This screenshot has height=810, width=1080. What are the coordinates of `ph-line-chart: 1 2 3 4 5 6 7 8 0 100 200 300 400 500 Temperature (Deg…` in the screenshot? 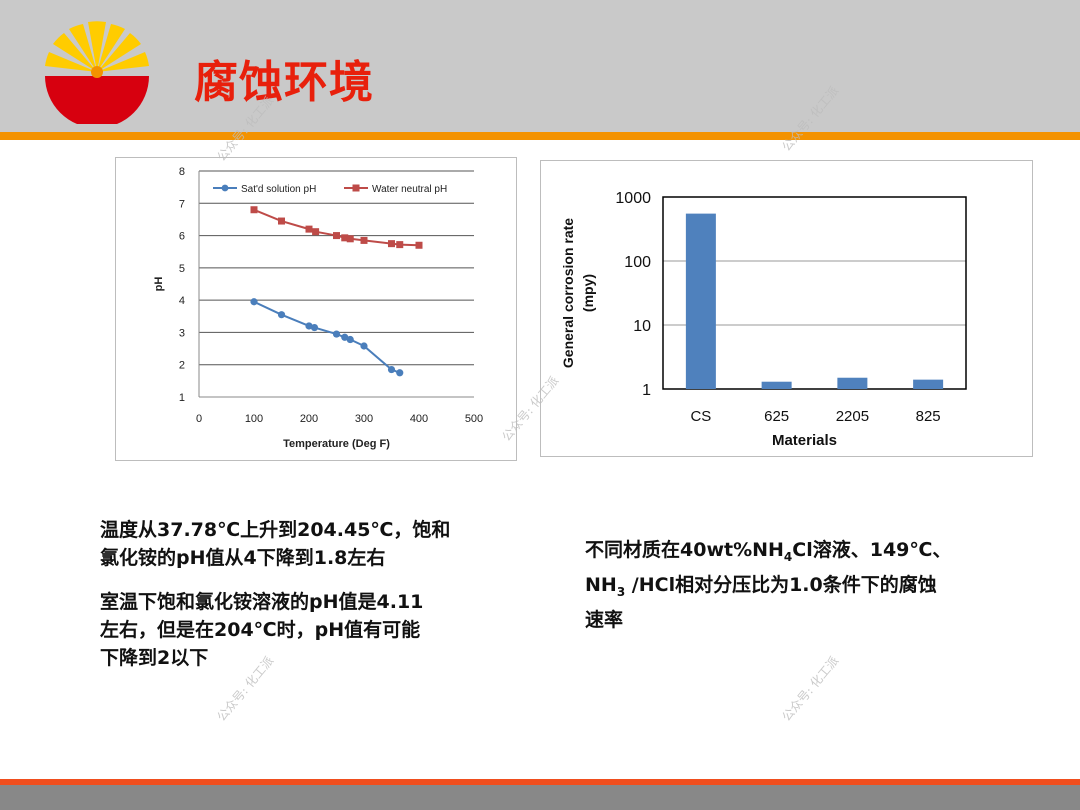 It's located at (318, 308).